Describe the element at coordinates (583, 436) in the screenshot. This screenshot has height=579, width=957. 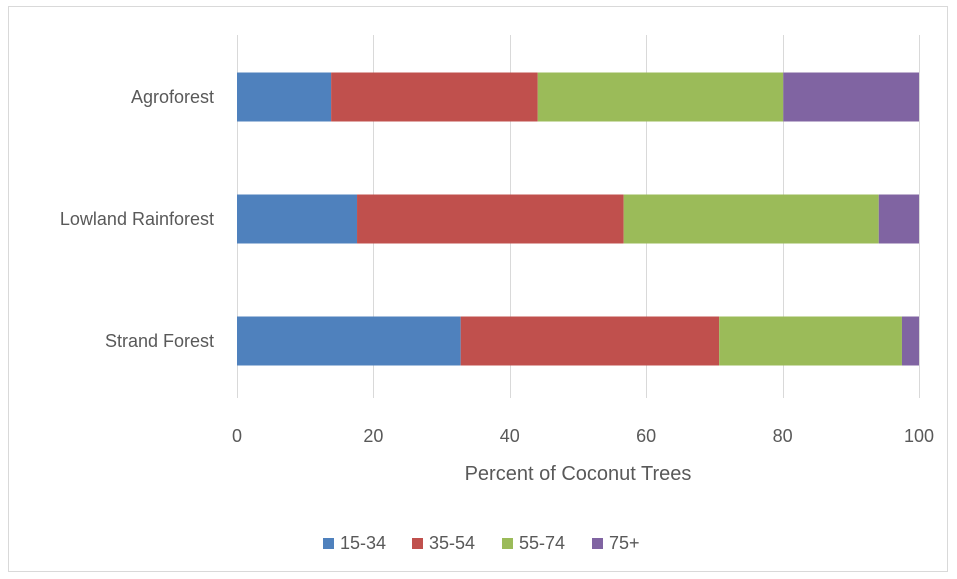
I see `x-tick-labels: 0 20 40 60 80 100` at that location.